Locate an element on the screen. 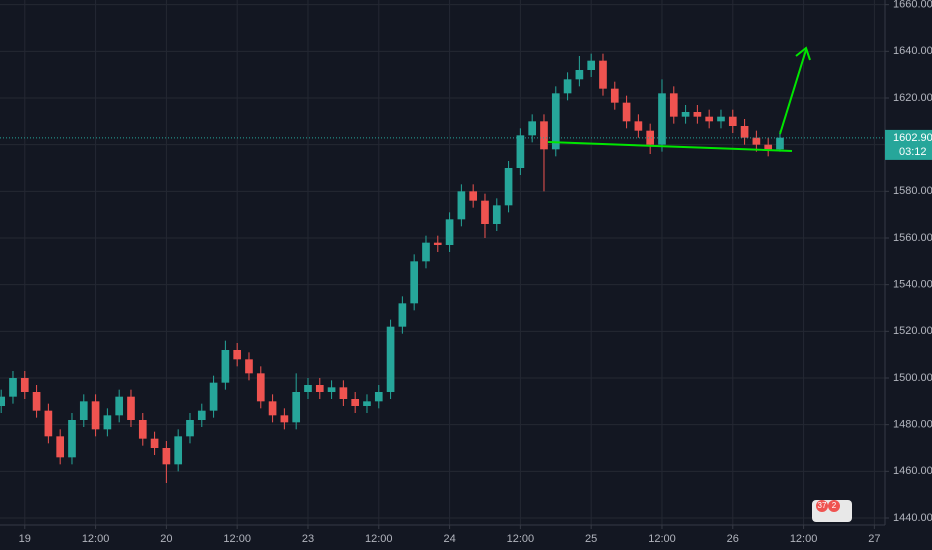 Image resolution: width=932 pixels, height=550 pixels. badge-group: 37 2 is located at coordinates (832, 511).